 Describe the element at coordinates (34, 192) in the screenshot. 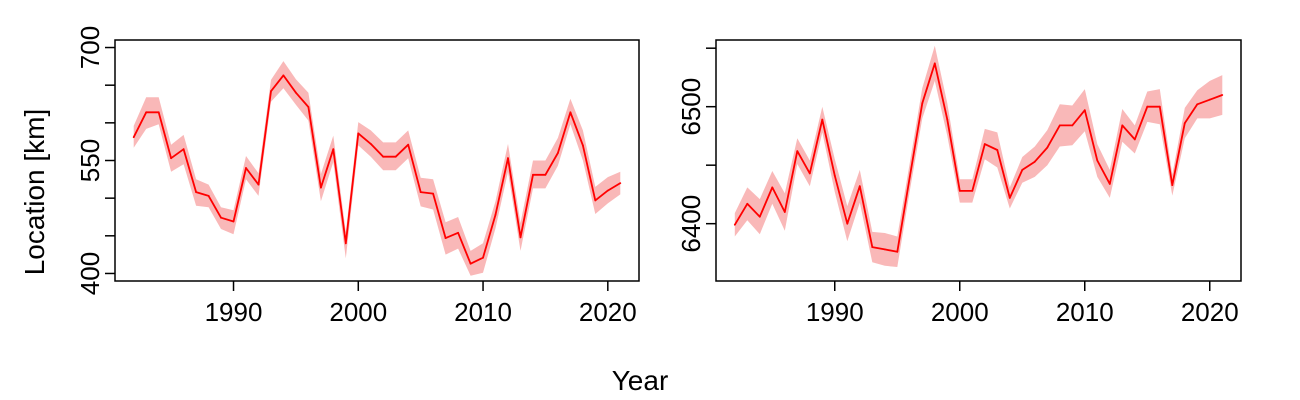

I see `y-axis-title: Location [km]` at that location.